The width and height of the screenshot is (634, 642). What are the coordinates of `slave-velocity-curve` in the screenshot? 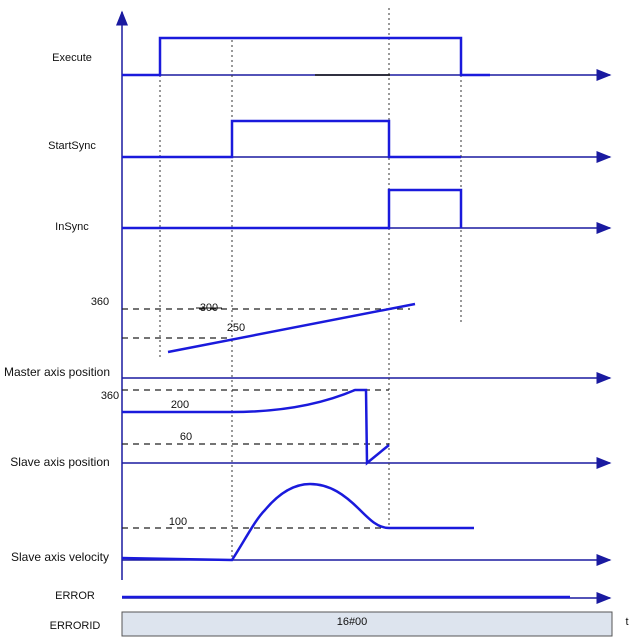 It's located at (297, 522).